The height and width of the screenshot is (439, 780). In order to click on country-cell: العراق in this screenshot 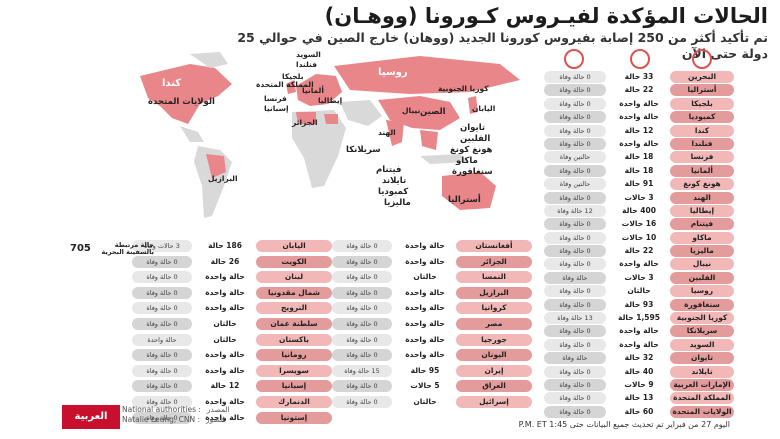, I will do `click(494, 386)`.